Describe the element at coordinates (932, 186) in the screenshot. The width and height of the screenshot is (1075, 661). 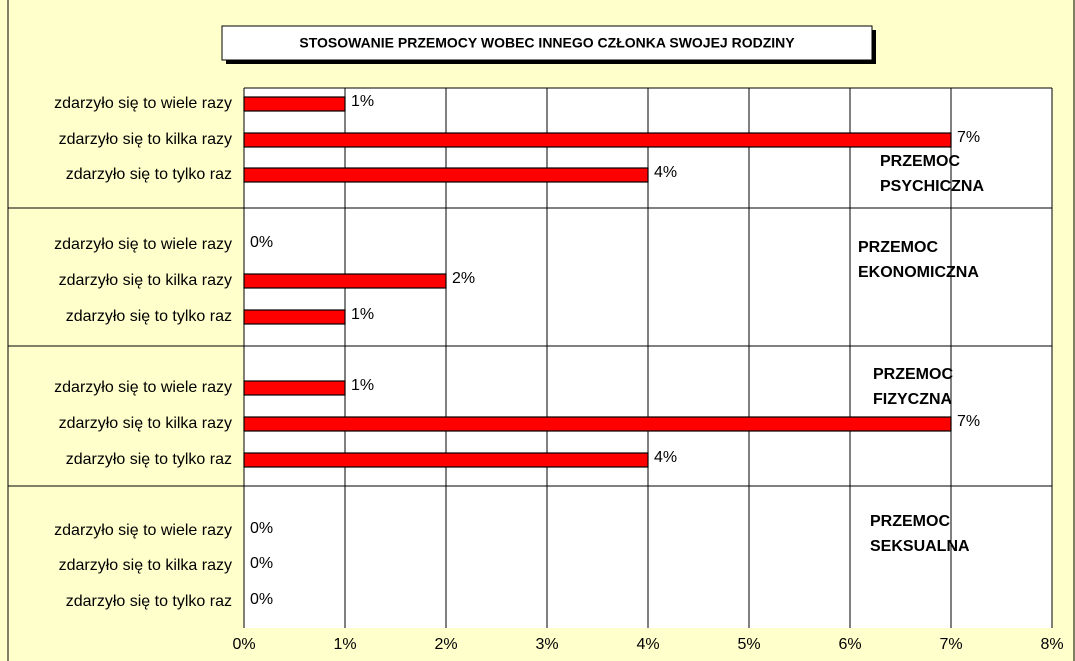
I see `group-label: PSYCHICZNA` at that location.